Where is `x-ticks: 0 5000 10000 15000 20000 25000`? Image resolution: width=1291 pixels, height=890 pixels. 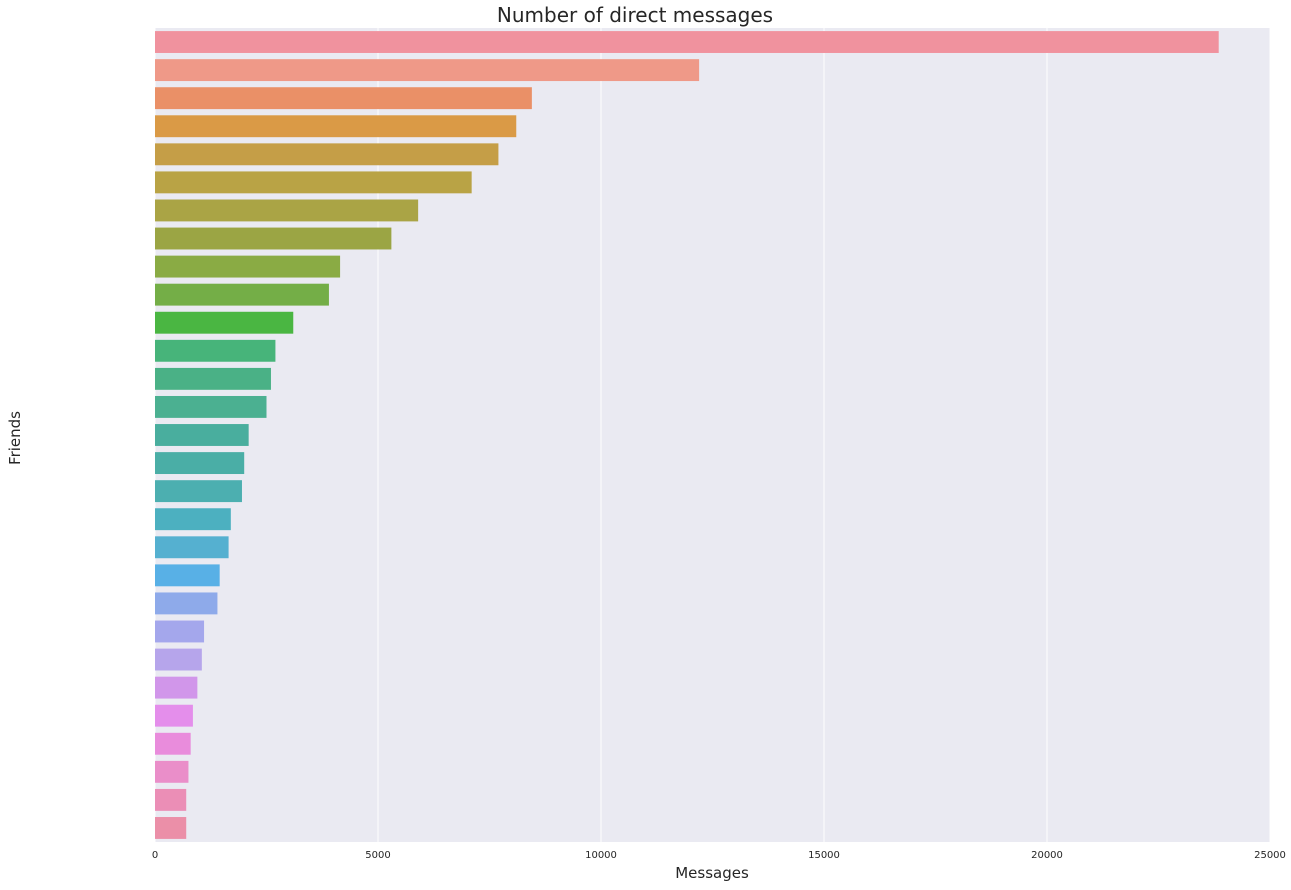
x-ticks: 0 5000 10000 15000 20000 25000 is located at coordinates (719, 855).